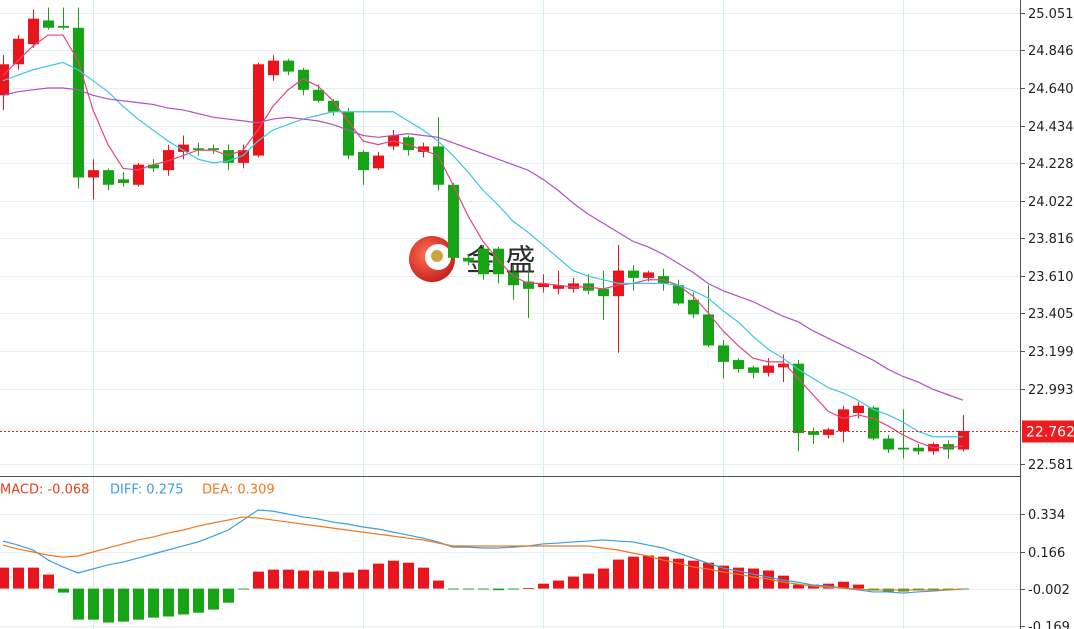  Describe the element at coordinates (1051, 352) in the screenshot. I see `y-tick-label: 23.199` at that location.